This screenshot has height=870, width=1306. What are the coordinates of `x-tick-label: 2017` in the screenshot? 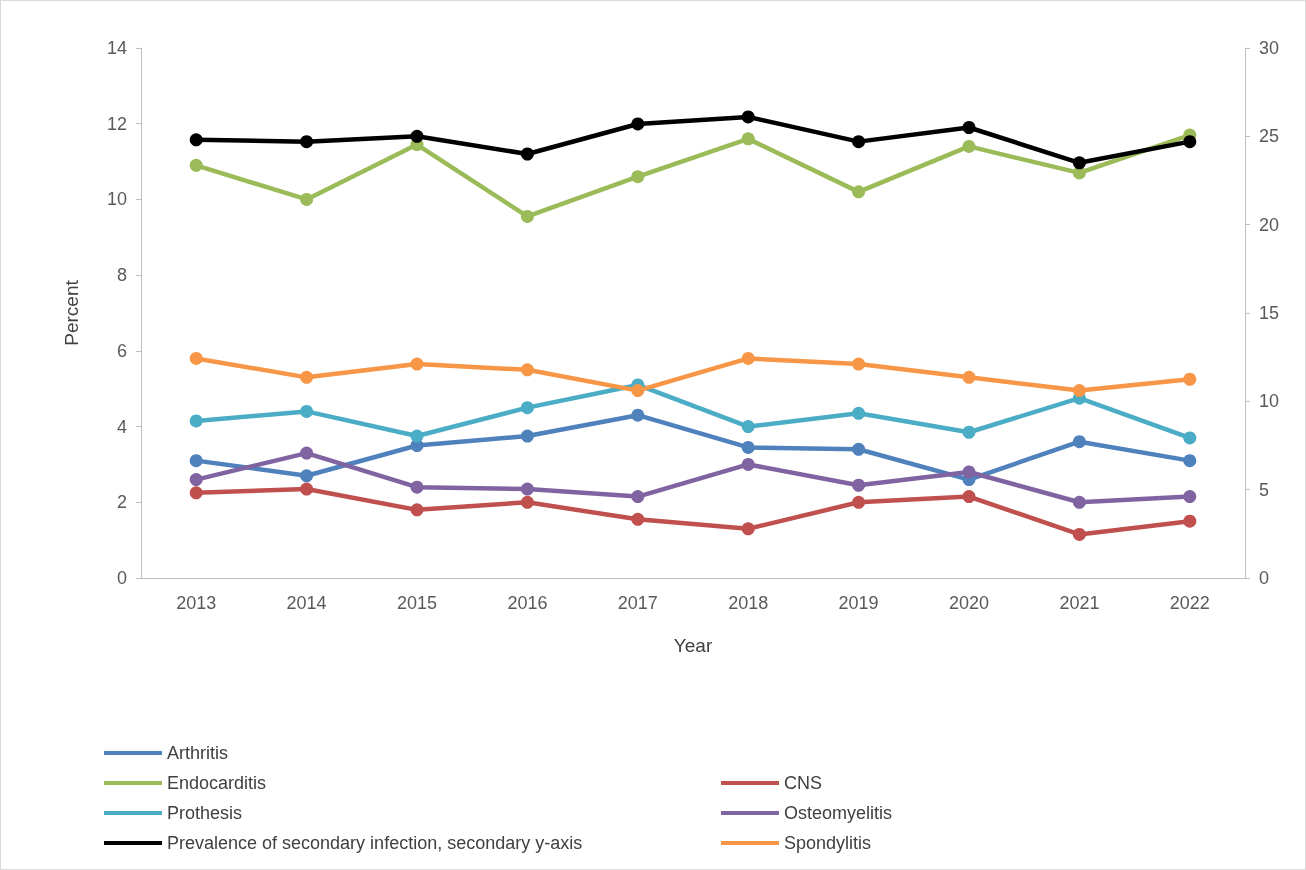 It's located at (637, 603).